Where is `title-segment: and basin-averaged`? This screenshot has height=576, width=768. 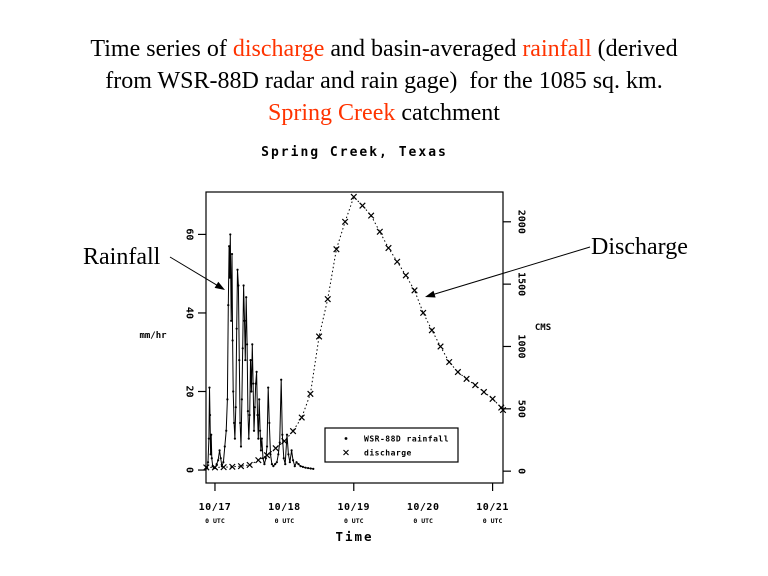
title-segment: and basin-averaged is located at coordinates (423, 49).